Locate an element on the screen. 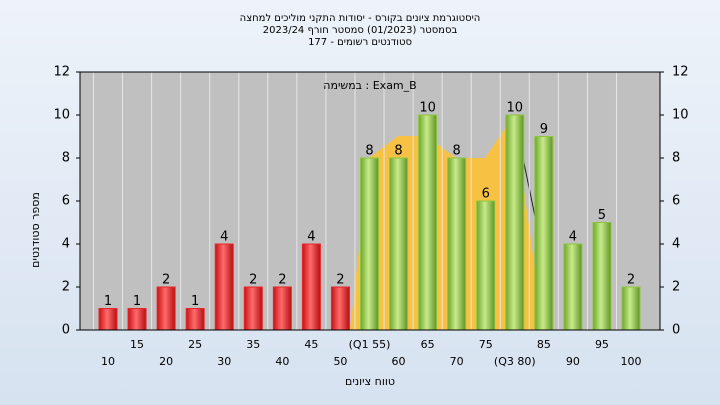  chart-subtitle: סטודנטים רשומים - 177 is located at coordinates (360, 42).